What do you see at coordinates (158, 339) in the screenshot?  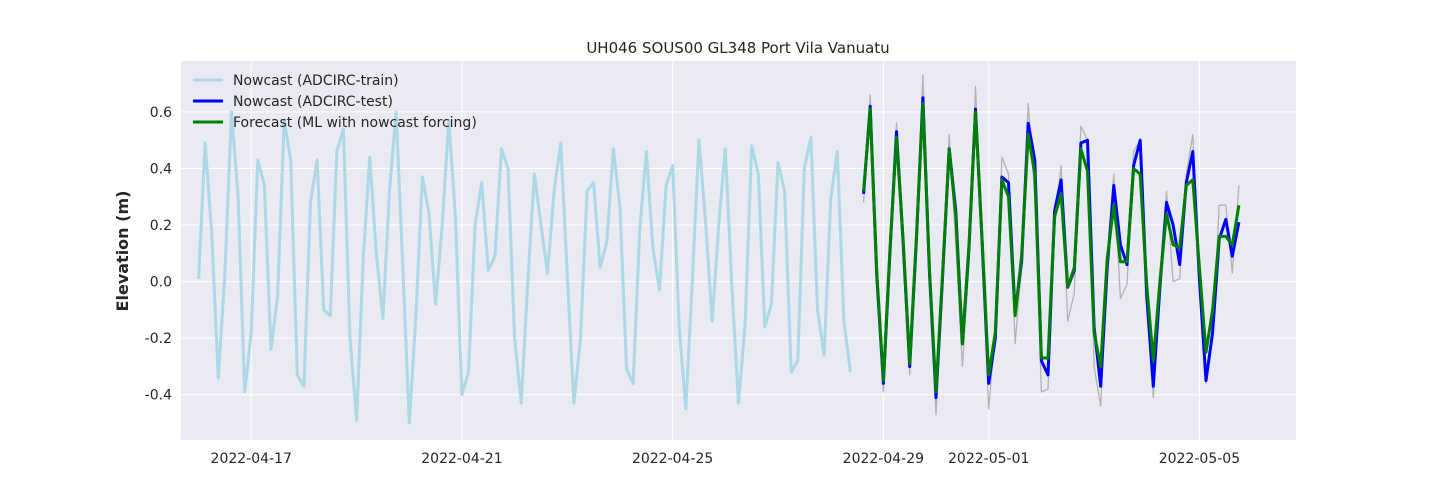 I see `y-tick-label: -0.2` at bounding box center [158, 339].